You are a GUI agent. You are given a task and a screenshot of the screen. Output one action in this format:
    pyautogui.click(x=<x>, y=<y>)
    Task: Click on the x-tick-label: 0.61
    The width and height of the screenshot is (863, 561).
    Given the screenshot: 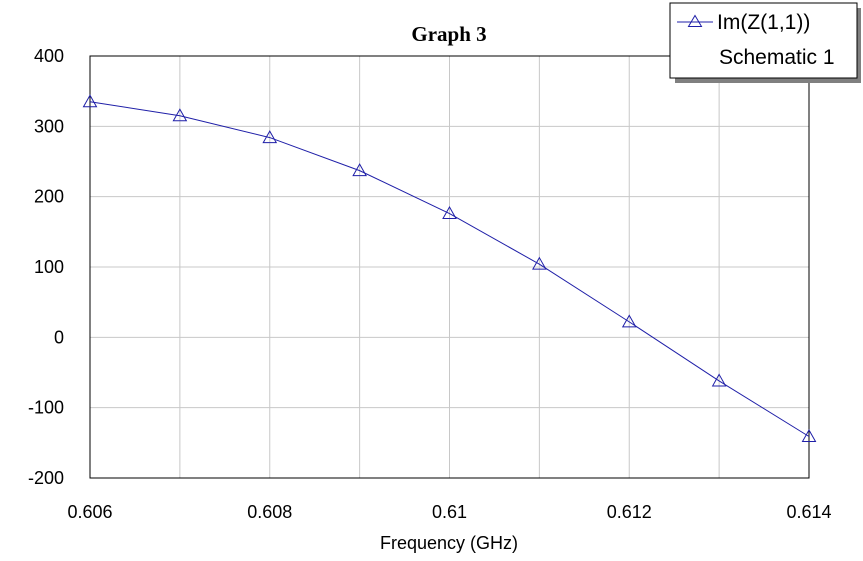 What is the action you would take?
    pyautogui.click(x=449, y=512)
    